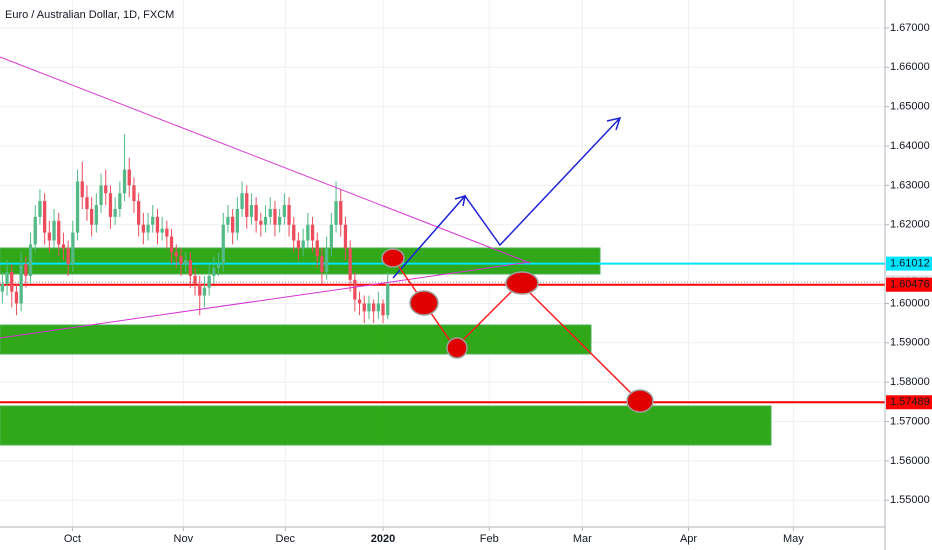 This screenshot has height=550, width=932. Describe the element at coordinates (506, 198) in the screenshot. I see `blue-arrow-path` at that location.